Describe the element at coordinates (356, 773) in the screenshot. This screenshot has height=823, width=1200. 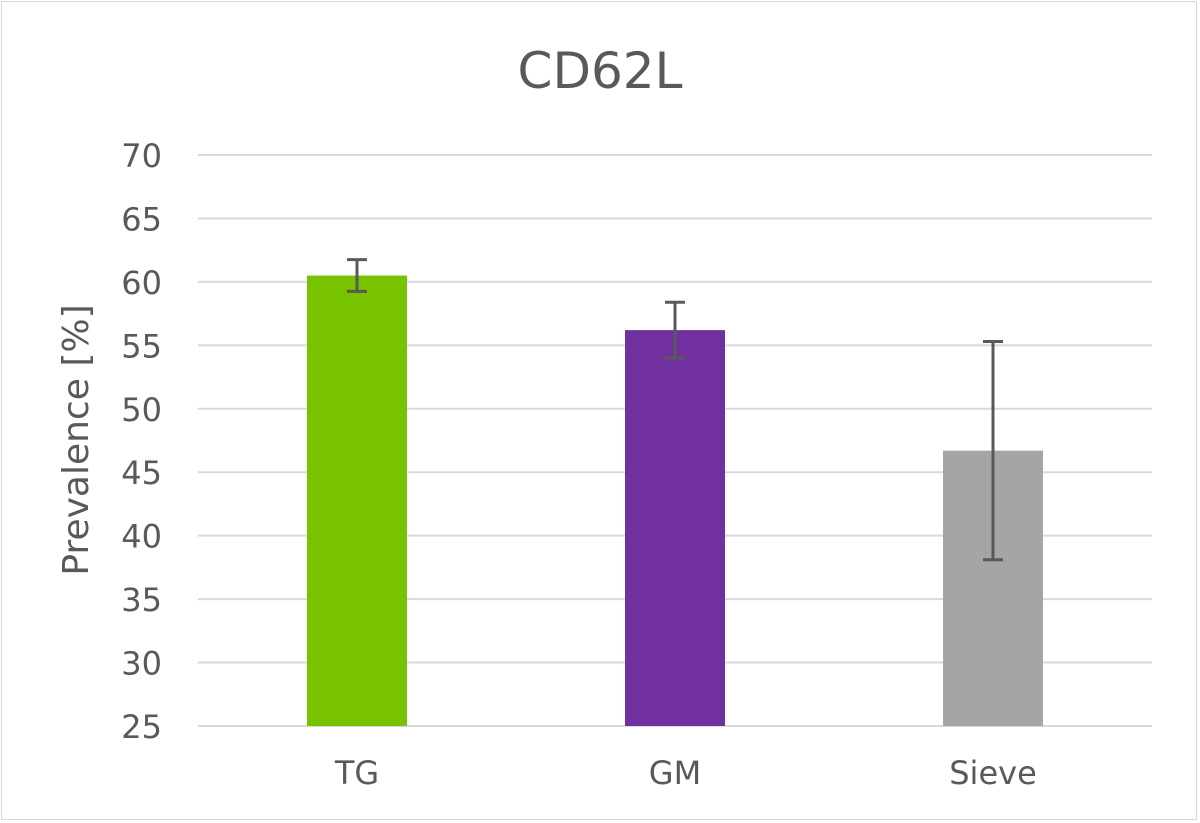
I see `x-tick-label: TG` at that location.